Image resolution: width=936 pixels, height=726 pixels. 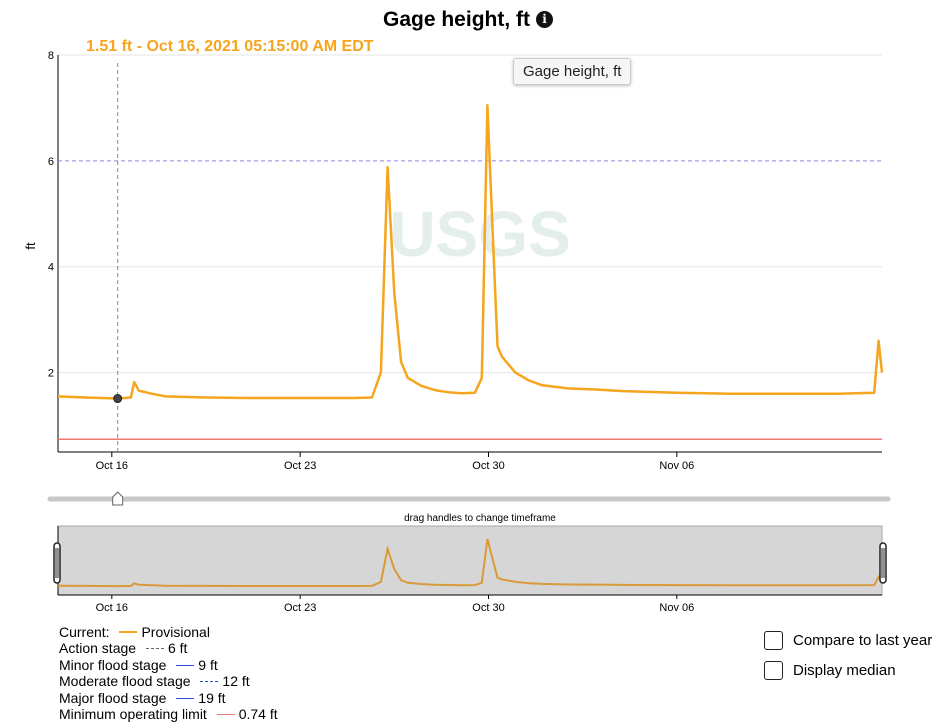 What do you see at coordinates (544, 19) in the screenshot?
I see `info-icon: i` at bounding box center [544, 19].